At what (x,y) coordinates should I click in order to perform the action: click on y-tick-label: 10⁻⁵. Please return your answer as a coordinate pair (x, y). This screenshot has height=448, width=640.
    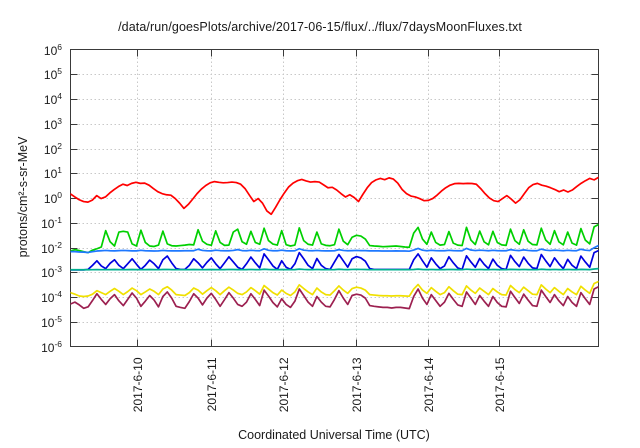
    Looking at the image, I should click on (51, 322).